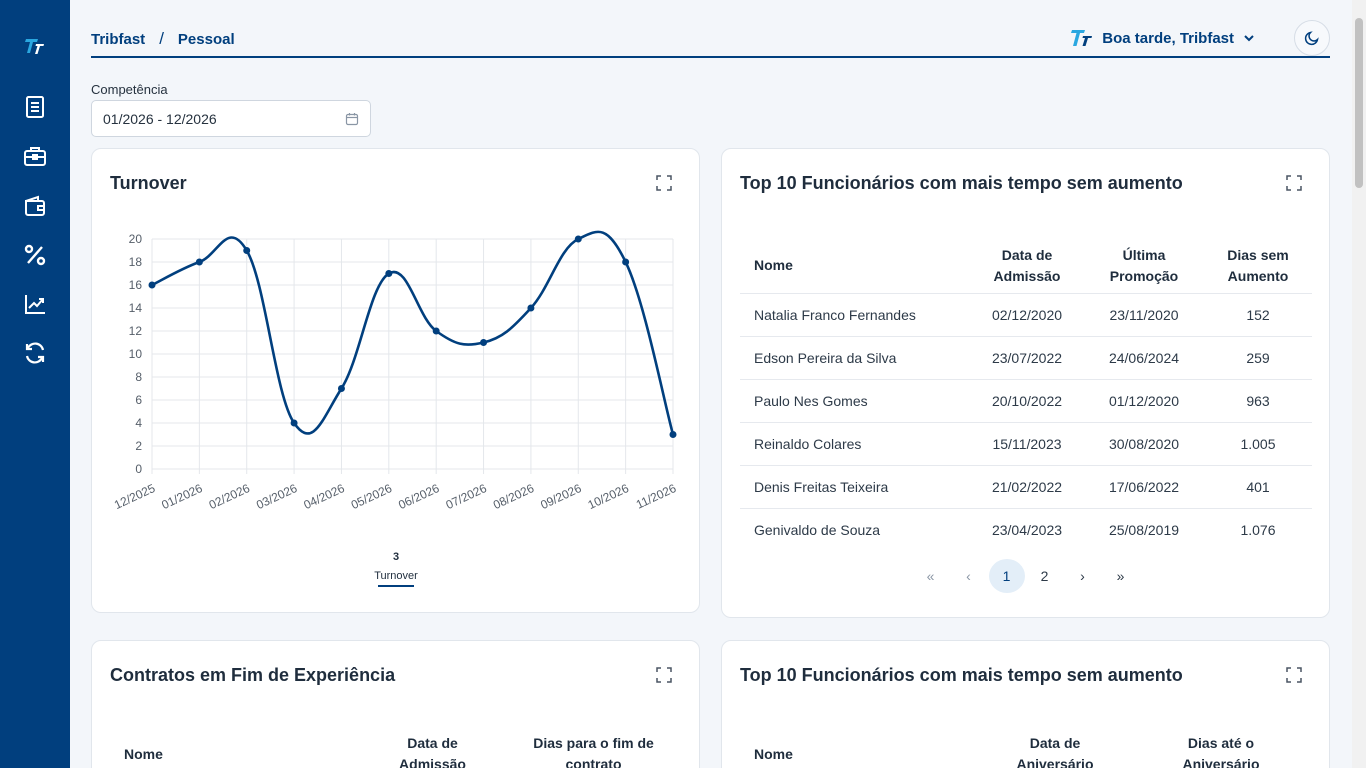 The height and width of the screenshot is (768, 1366). I want to click on breadcrumb: Tribfast / Pessoal, so click(163, 39).